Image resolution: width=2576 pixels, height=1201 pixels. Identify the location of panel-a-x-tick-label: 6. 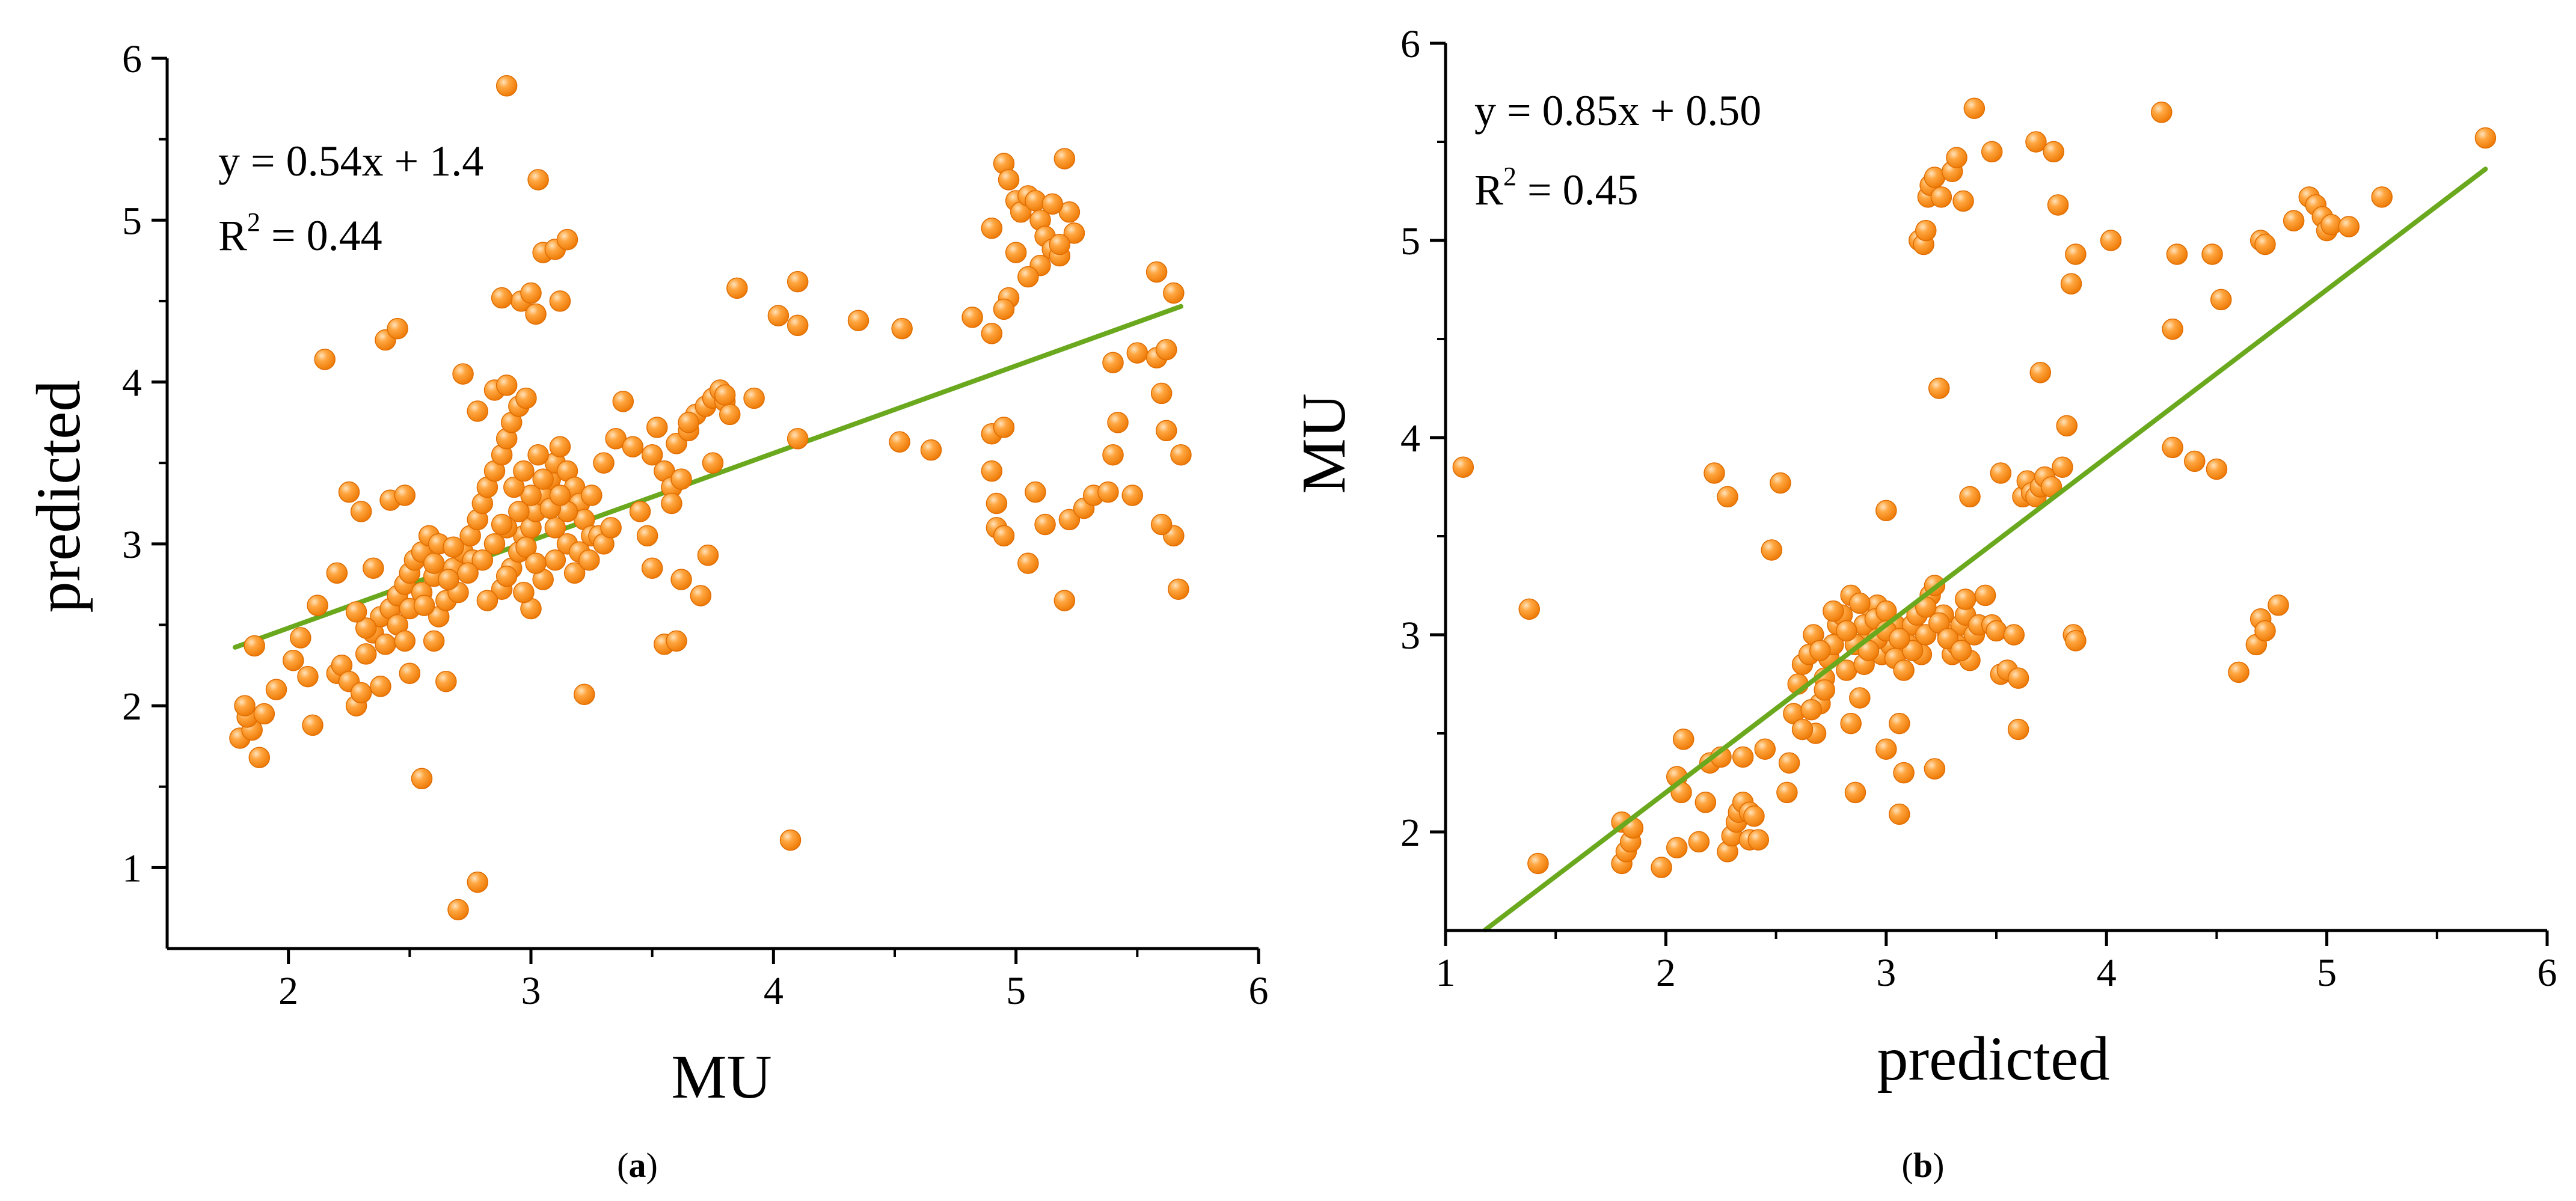
(1259, 991).